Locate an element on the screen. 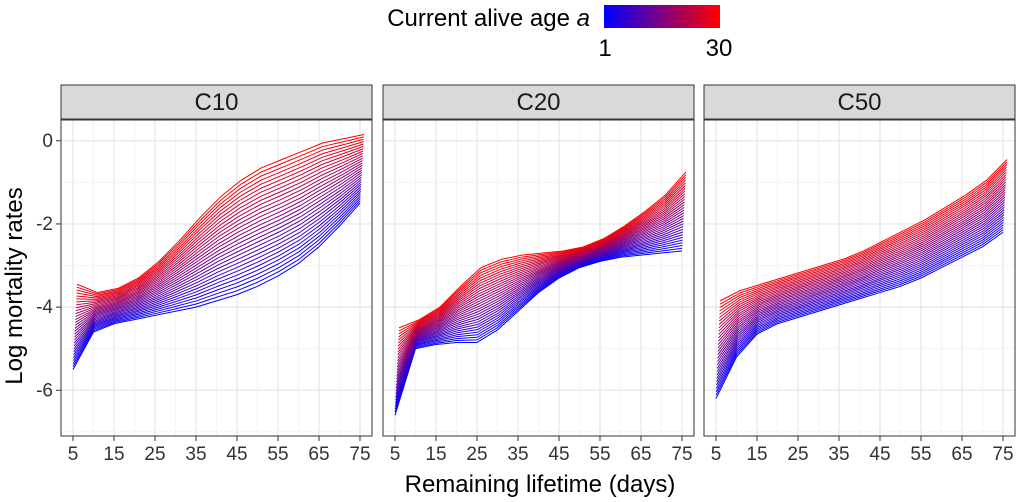 This screenshot has height=502, width=1020. panel-strip is located at coordinates (216, 102).